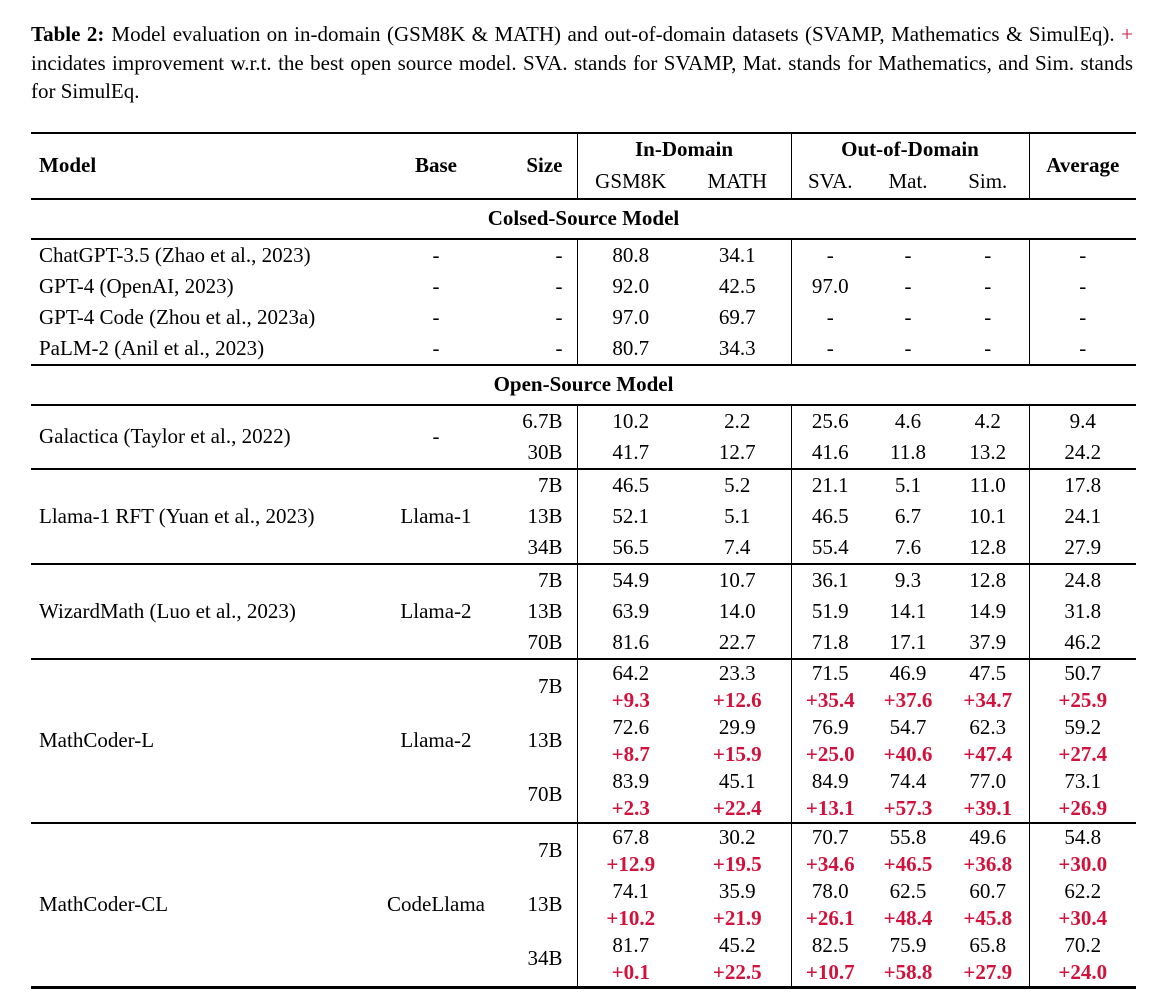 The height and width of the screenshot is (1004, 1149). I want to click on improvement-cell-average: +24.0, so click(1082, 972).